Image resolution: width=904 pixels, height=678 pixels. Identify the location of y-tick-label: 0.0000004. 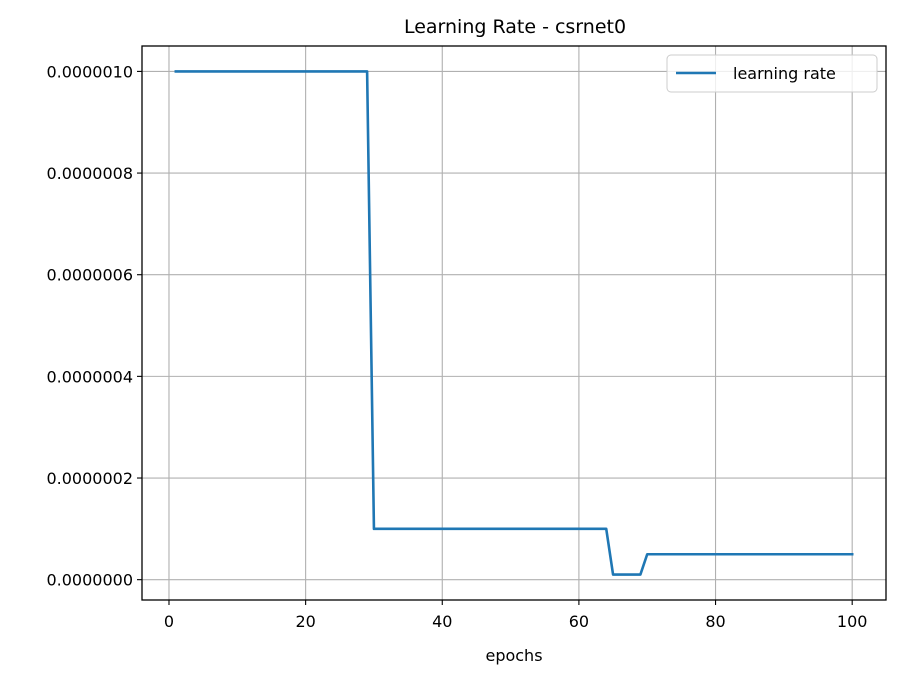
(89, 376).